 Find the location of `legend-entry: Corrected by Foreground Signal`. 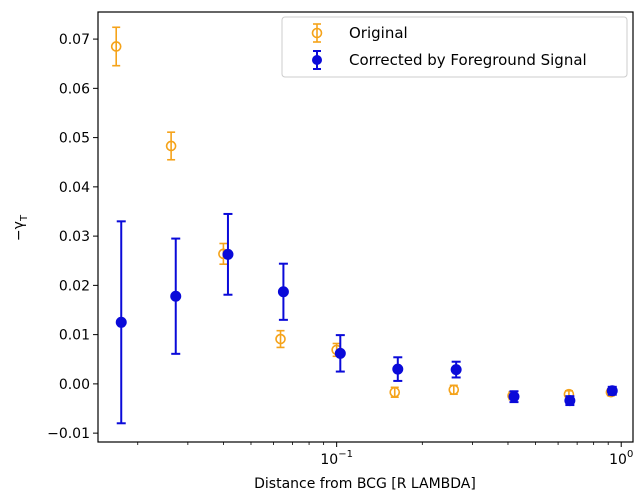

legend-entry: Corrected by Foreground Signal is located at coordinates (449, 60).